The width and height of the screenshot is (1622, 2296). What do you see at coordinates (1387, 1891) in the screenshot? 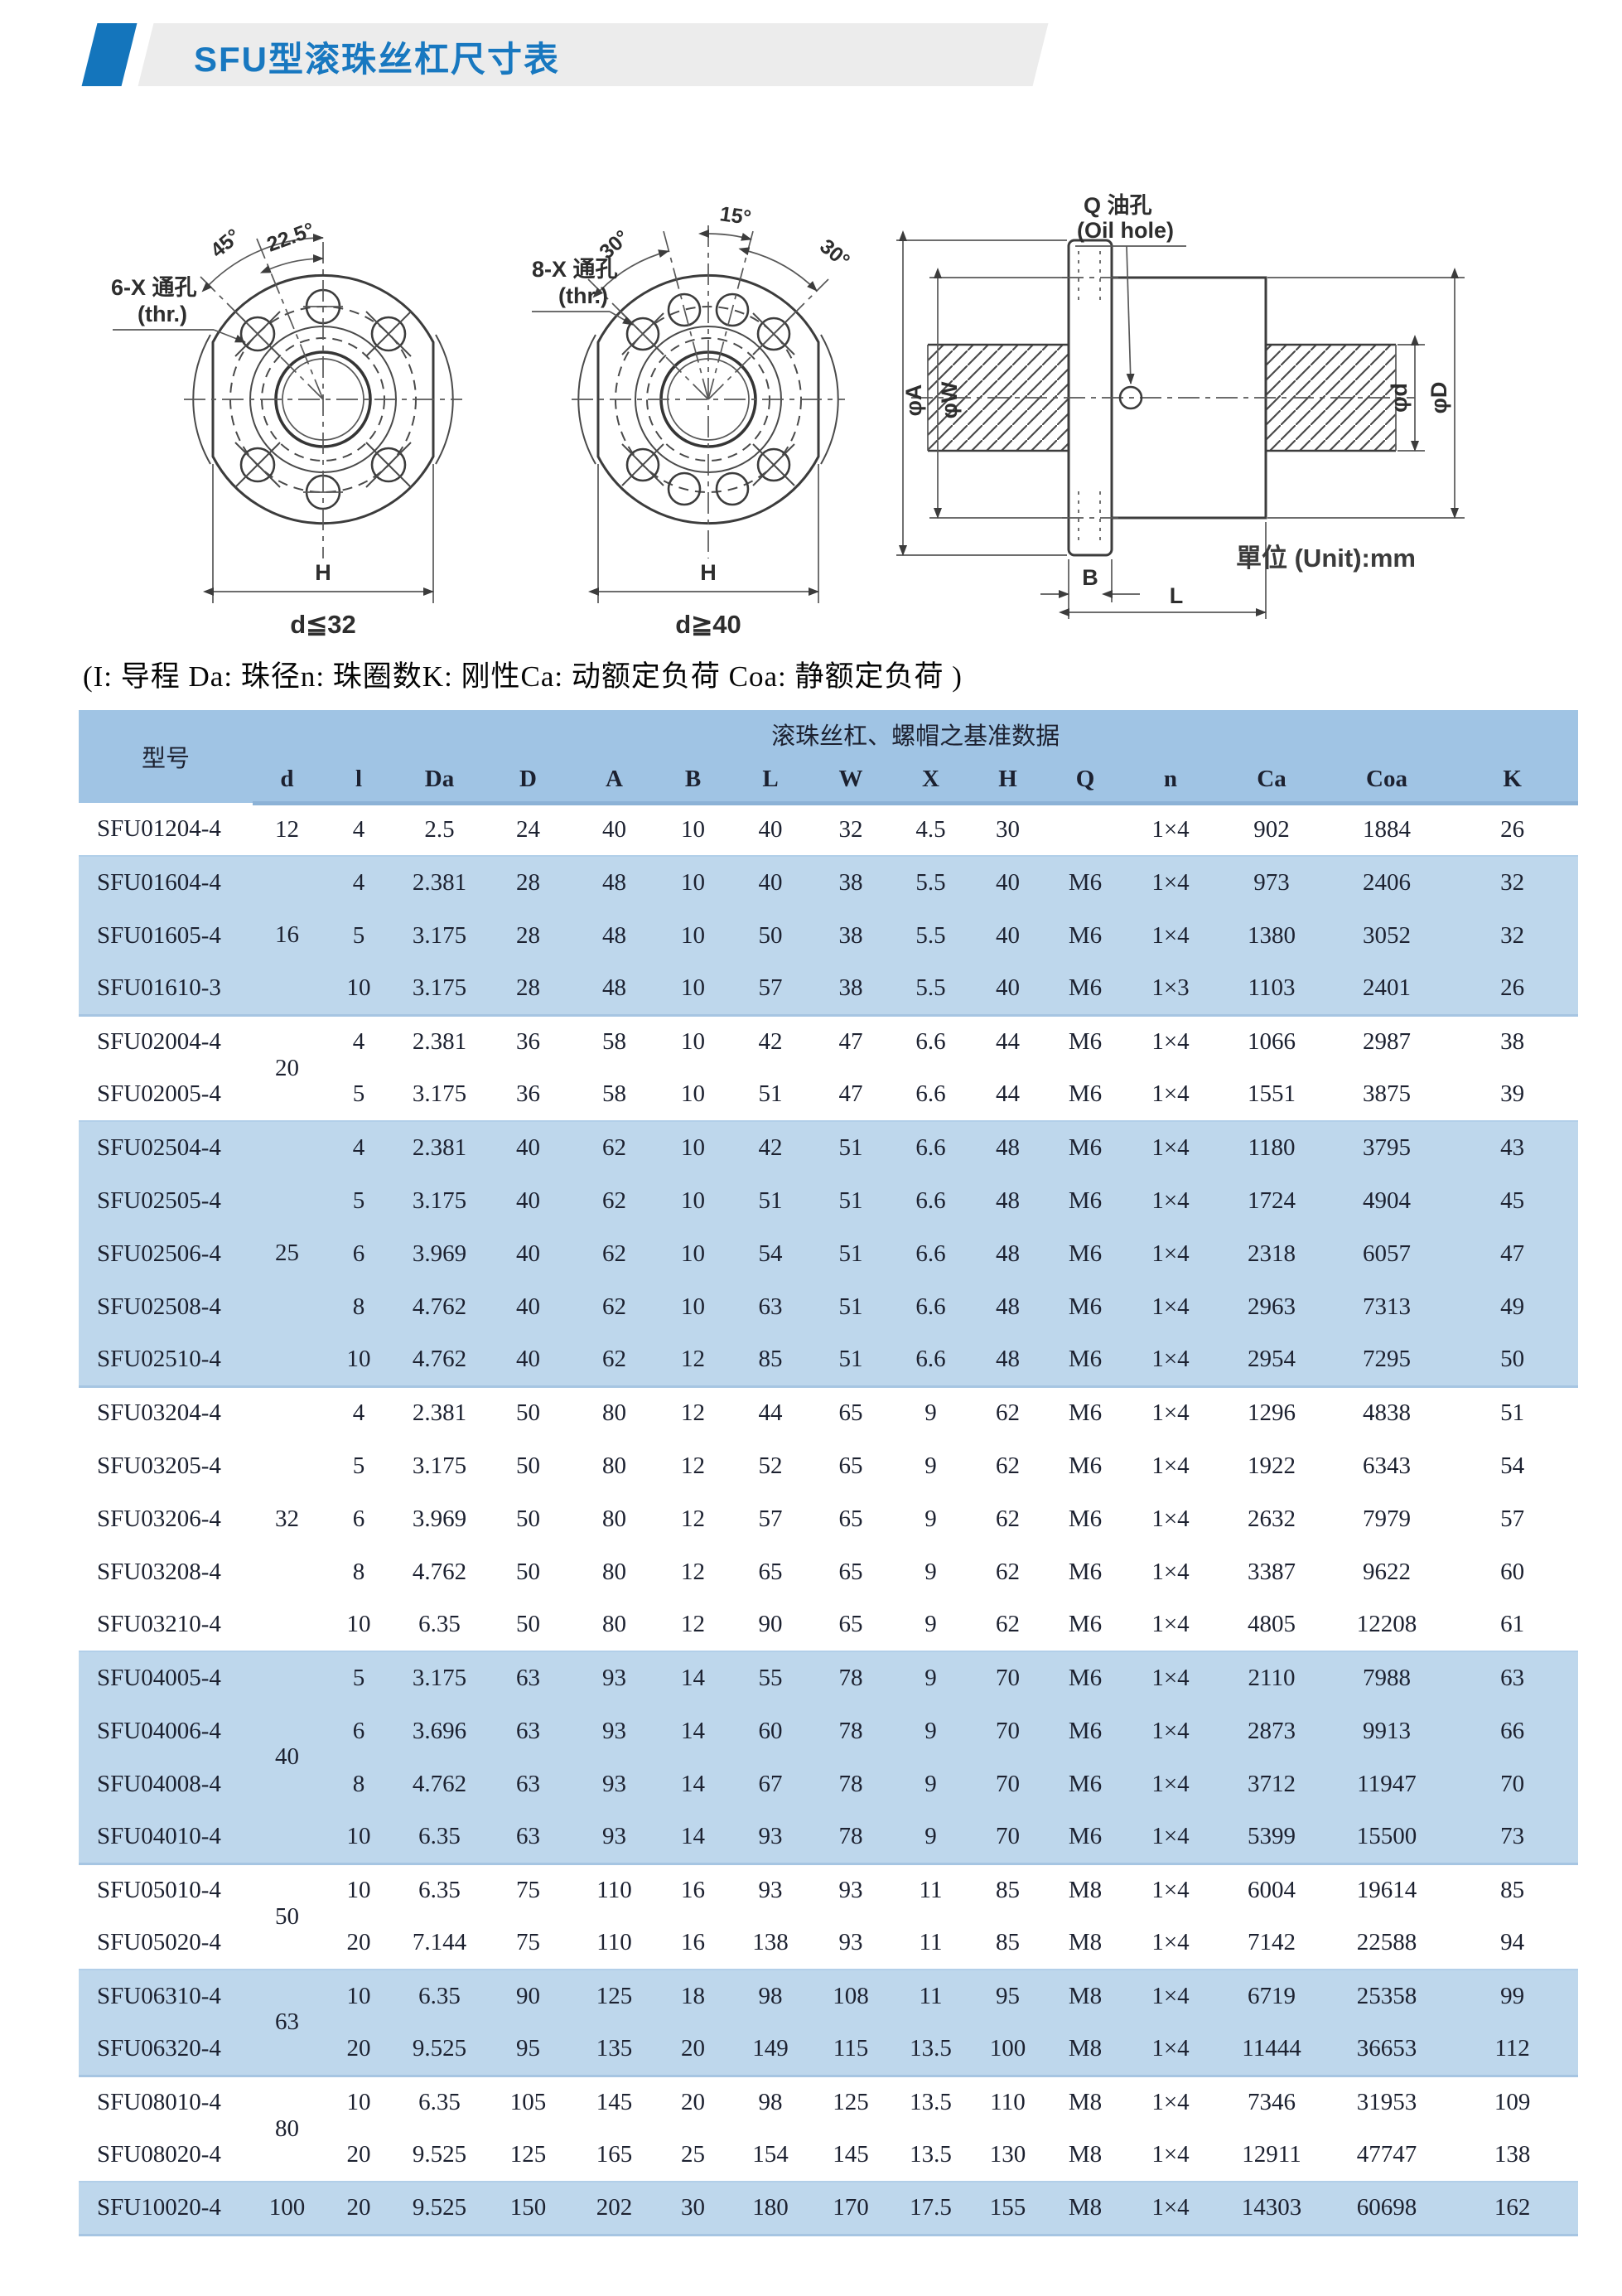
I see `value-cell: 19614` at bounding box center [1387, 1891].